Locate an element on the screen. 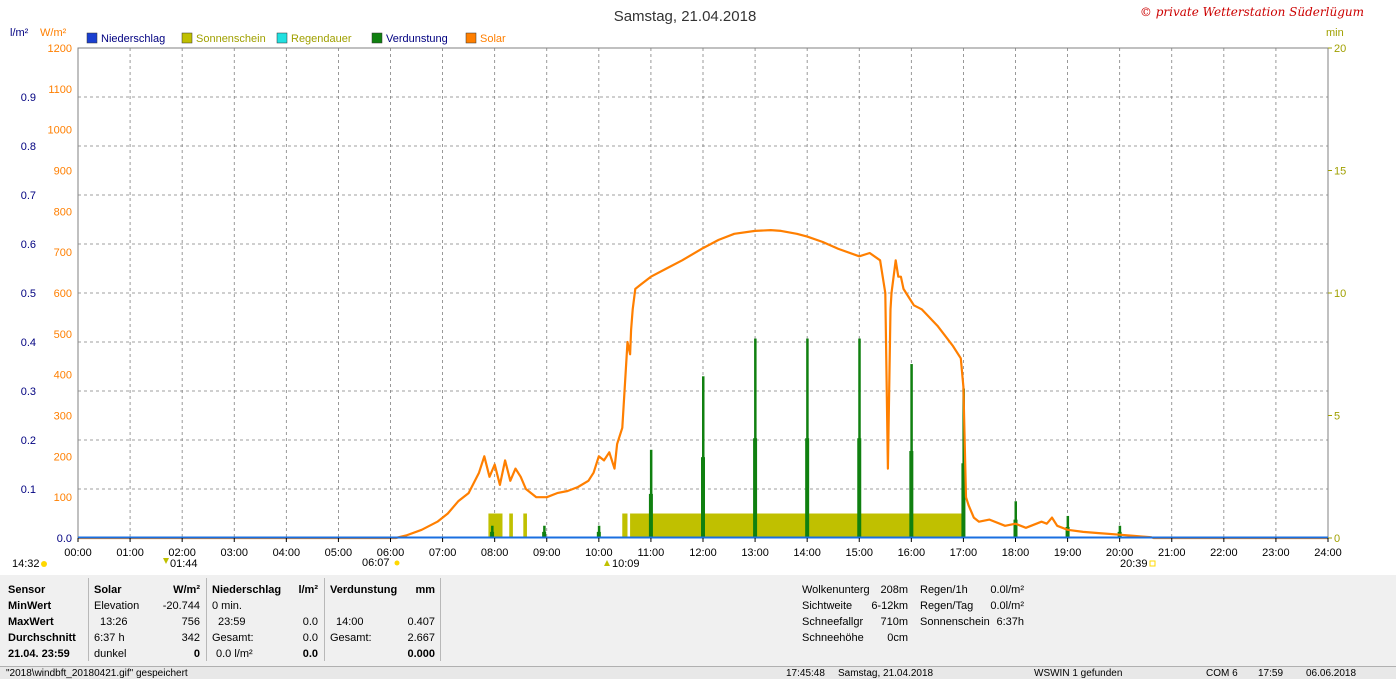 The image size is (1396, 679). rain-day-value: 0.0l/m² is located at coordinates (1007, 606).